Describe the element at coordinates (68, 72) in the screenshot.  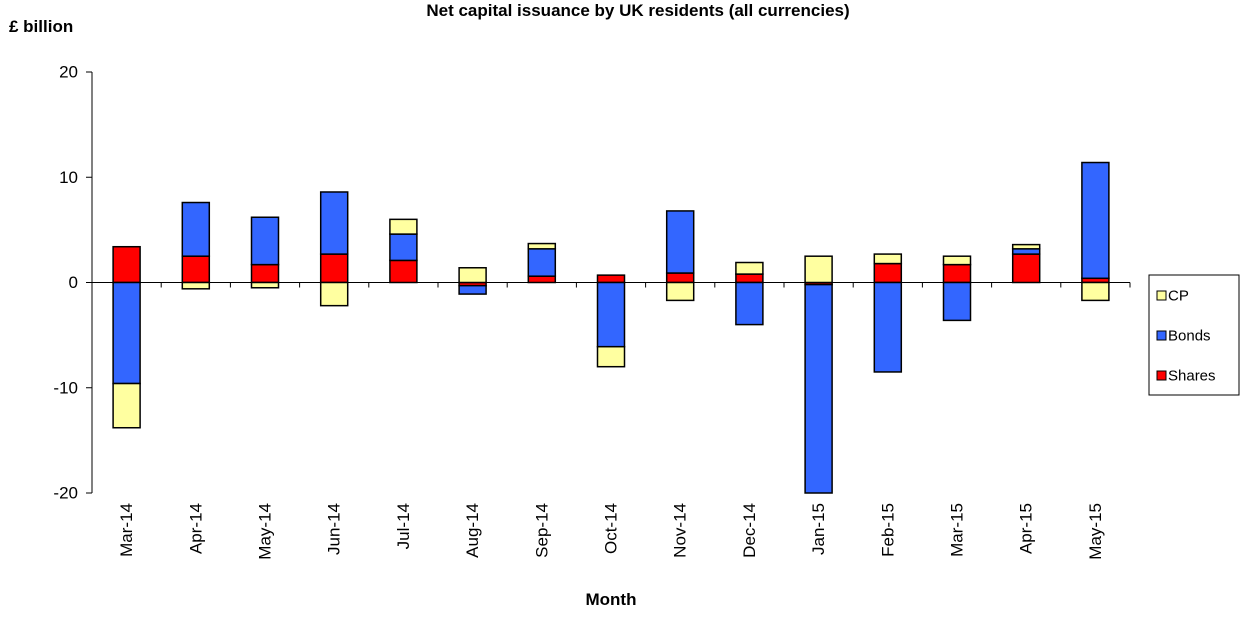
I see `y-tick-label: 20` at that location.